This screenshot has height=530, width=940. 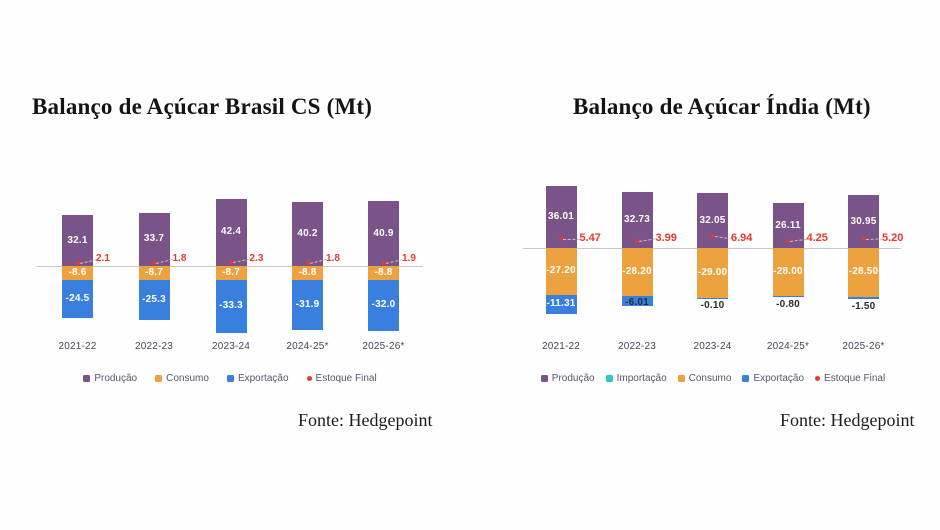 I want to click on estoque-label: 3.99, so click(x=666, y=238).